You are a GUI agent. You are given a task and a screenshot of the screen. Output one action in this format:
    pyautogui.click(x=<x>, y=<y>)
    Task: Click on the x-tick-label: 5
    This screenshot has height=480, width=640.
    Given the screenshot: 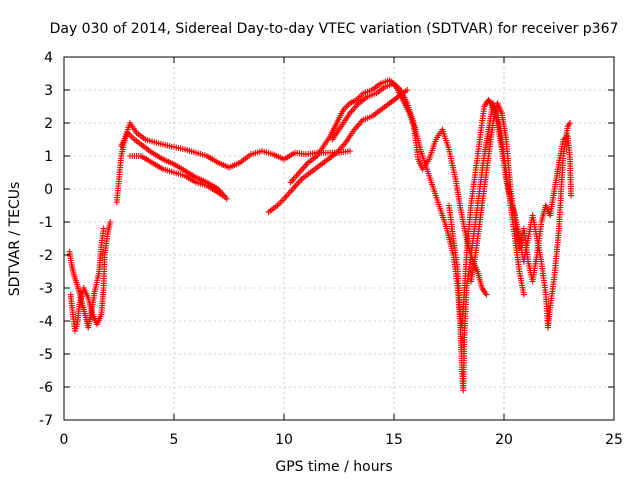 What is the action you would take?
    pyautogui.click(x=174, y=440)
    